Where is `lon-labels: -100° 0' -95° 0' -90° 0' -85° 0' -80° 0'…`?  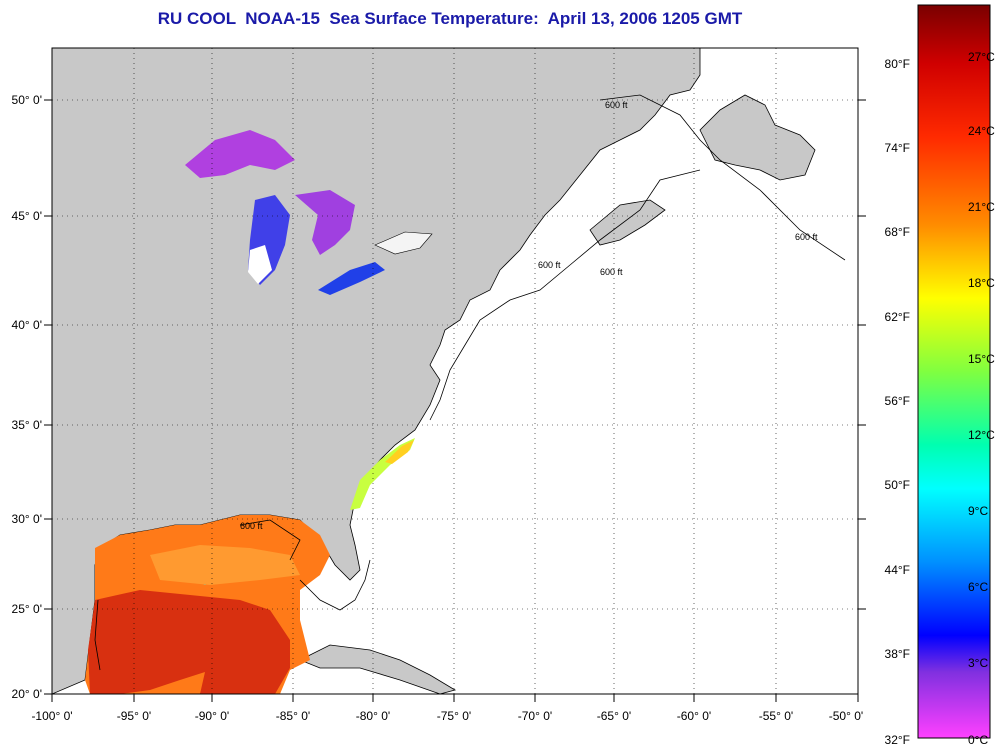 lon-labels: -100° 0' -95° 0' -90° 0' -85° 0' -80° 0'… is located at coordinates (447, 716).